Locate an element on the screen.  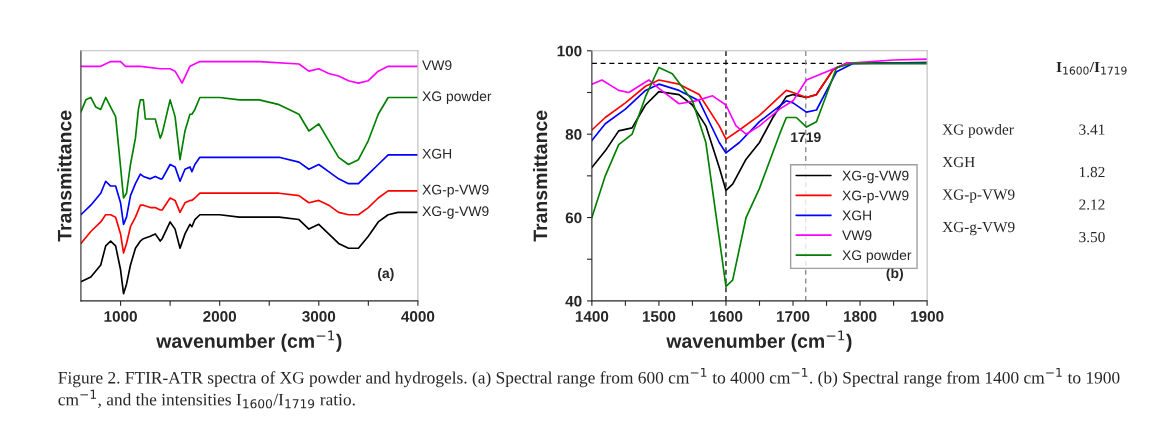
x-tick-label: 1000 is located at coordinates (120, 316).